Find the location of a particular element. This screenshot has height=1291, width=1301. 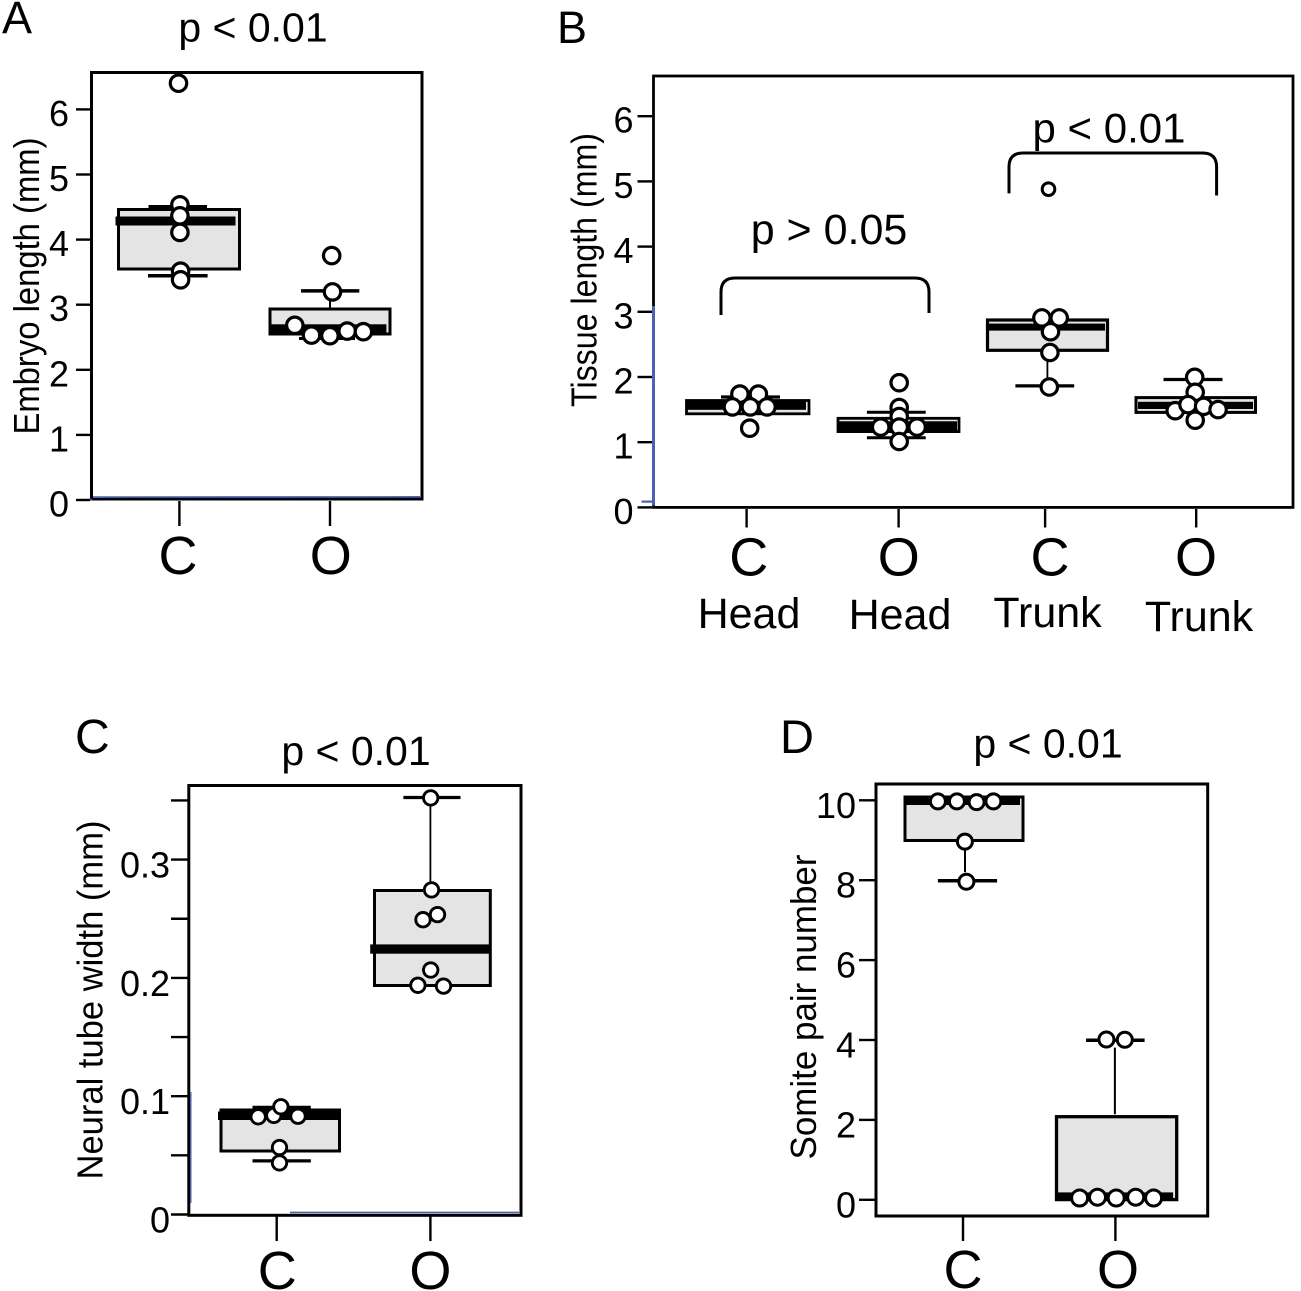

svg-text: 0.3 is located at coordinates (145, 865).